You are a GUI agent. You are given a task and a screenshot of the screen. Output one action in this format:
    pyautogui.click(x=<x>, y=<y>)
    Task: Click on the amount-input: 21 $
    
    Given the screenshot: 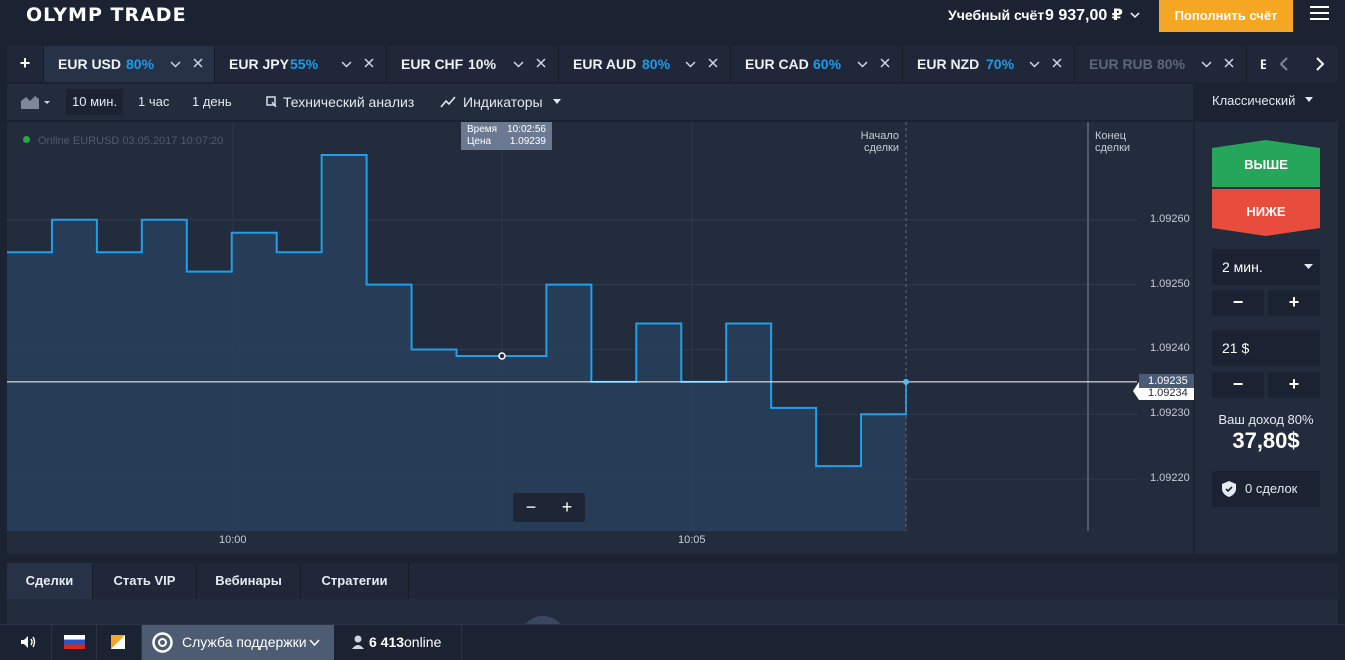 What is the action you would take?
    pyautogui.click(x=1266, y=348)
    